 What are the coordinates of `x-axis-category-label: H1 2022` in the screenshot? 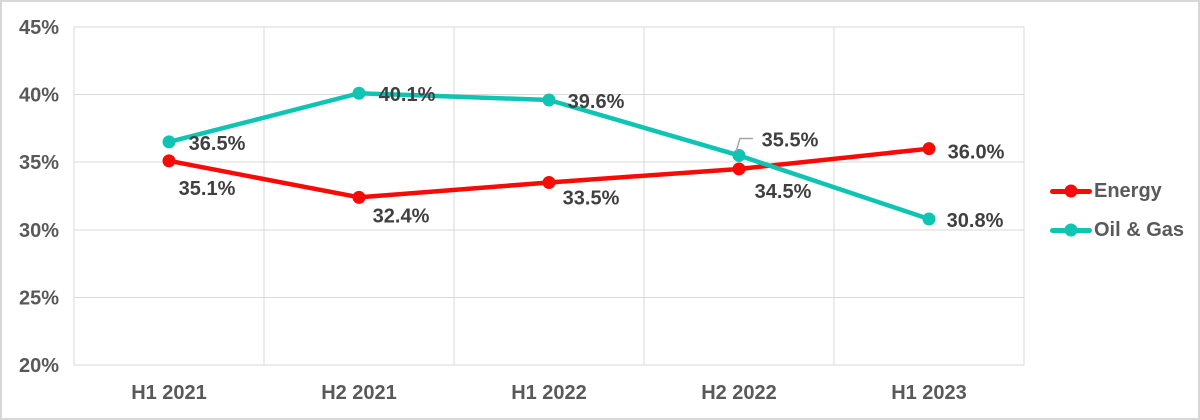 It's located at (549, 393).